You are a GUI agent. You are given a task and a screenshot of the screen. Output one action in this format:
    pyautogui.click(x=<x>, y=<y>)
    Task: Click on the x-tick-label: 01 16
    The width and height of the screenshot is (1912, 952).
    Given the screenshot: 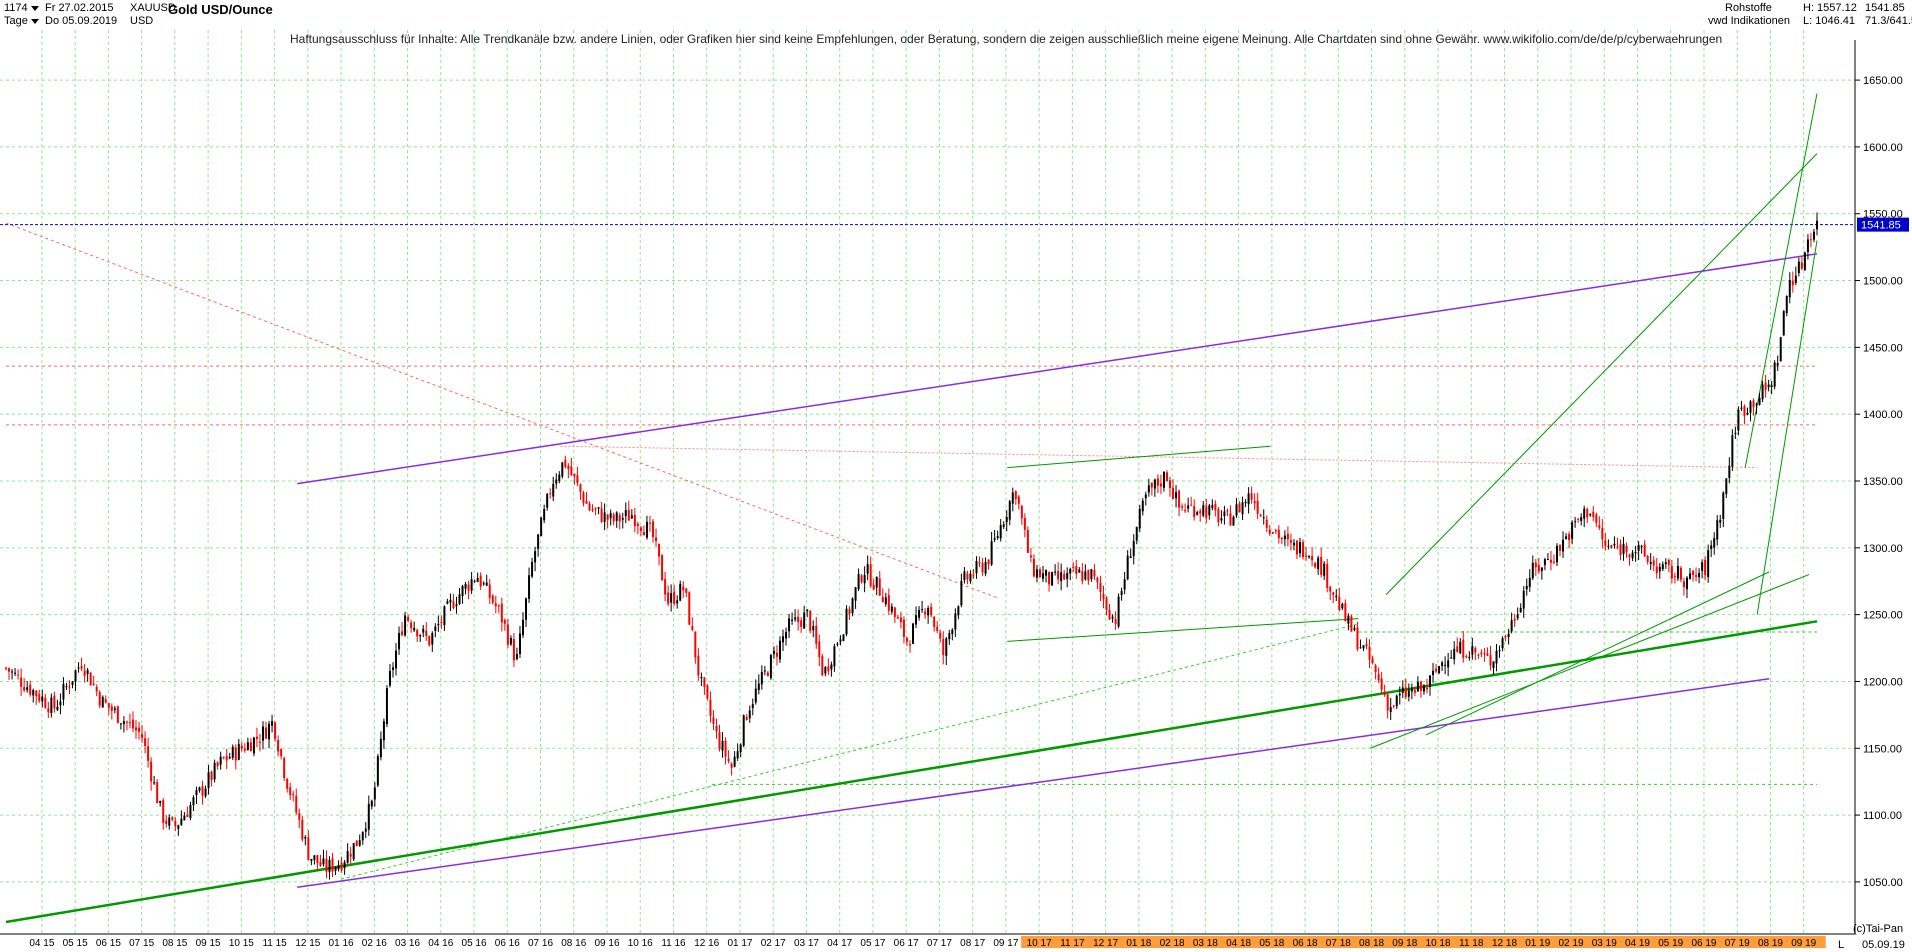 What is the action you would take?
    pyautogui.click(x=341, y=943)
    